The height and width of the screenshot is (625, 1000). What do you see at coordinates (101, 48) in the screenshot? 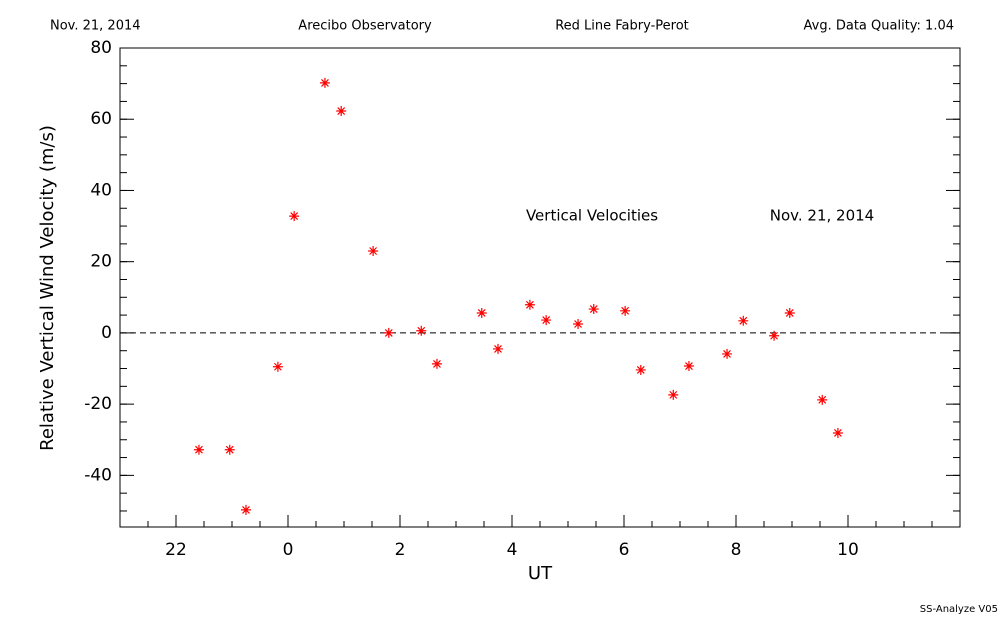
I see `y-tick-label: 80` at bounding box center [101, 48].